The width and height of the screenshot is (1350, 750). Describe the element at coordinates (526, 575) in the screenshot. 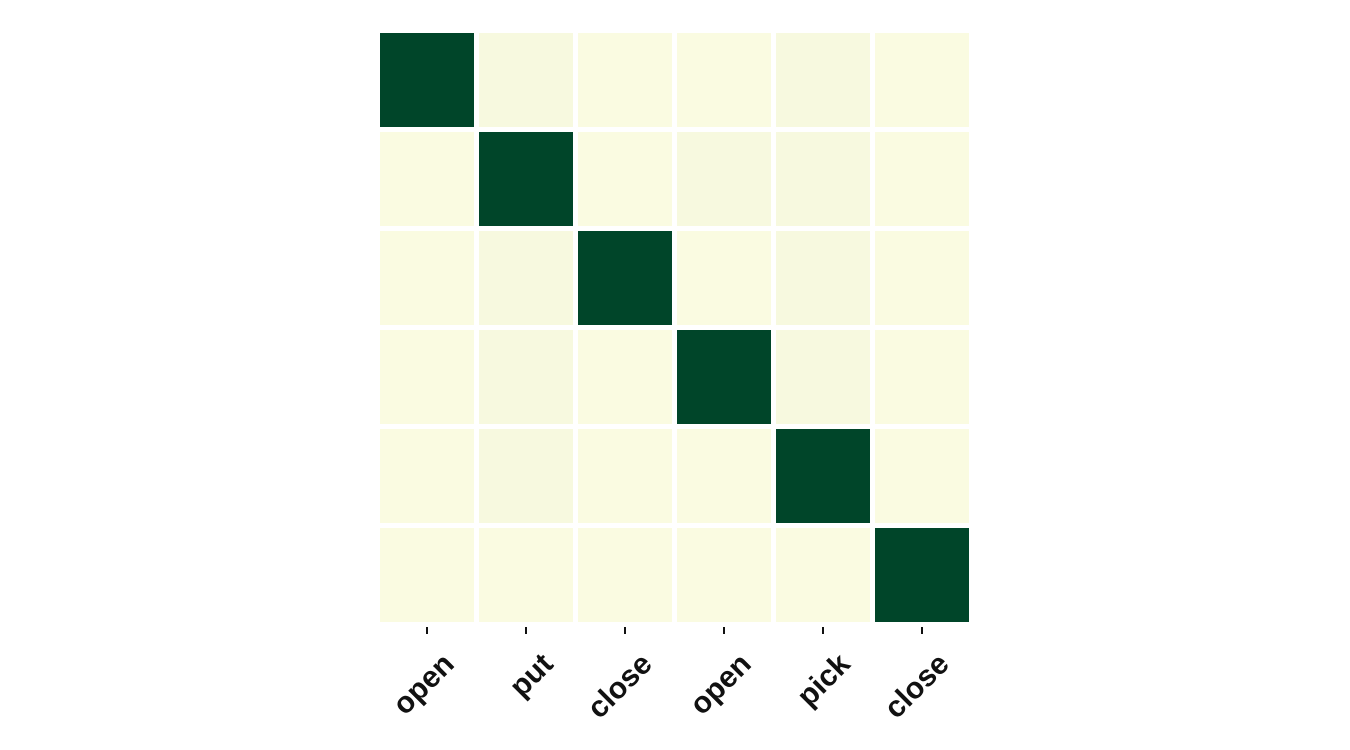

I see `heatmap-cell-r5-c1` at that location.